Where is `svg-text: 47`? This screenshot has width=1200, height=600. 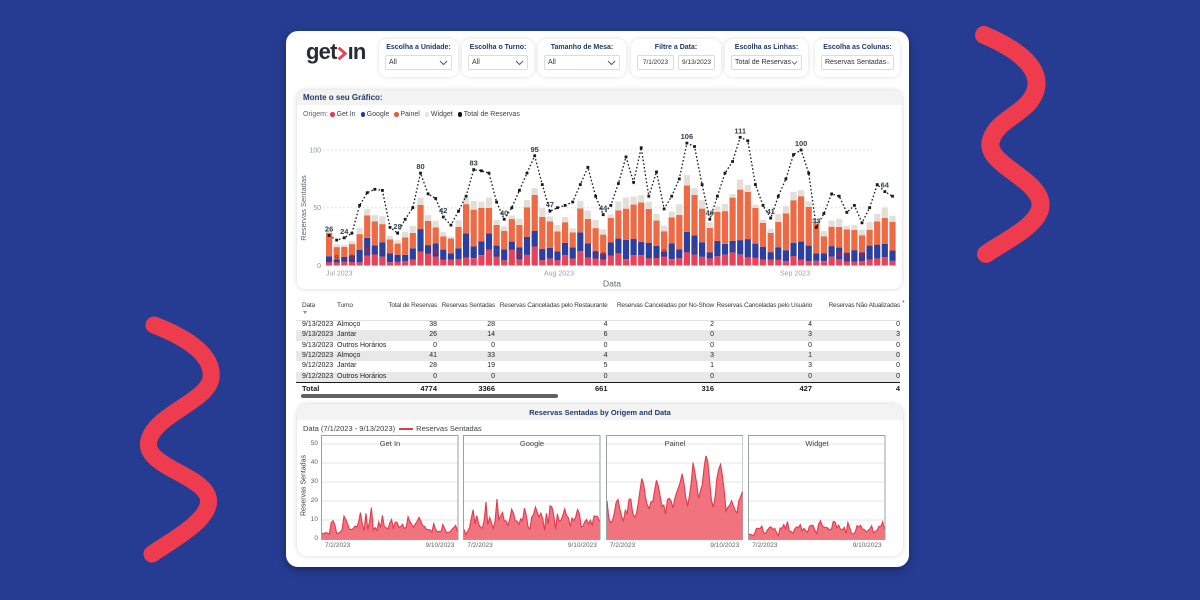
svg-text: 47 is located at coordinates (550, 204).